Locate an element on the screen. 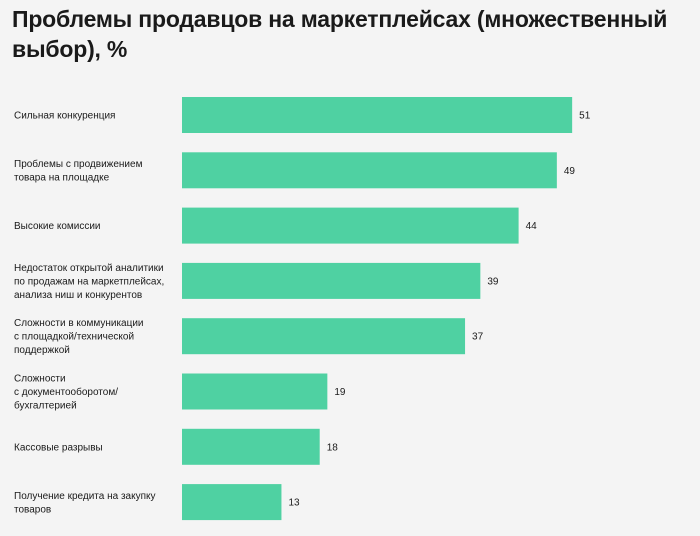 The width and height of the screenshot is (700, 536). value-label-4: 39 is located at coordinates (493, 281).